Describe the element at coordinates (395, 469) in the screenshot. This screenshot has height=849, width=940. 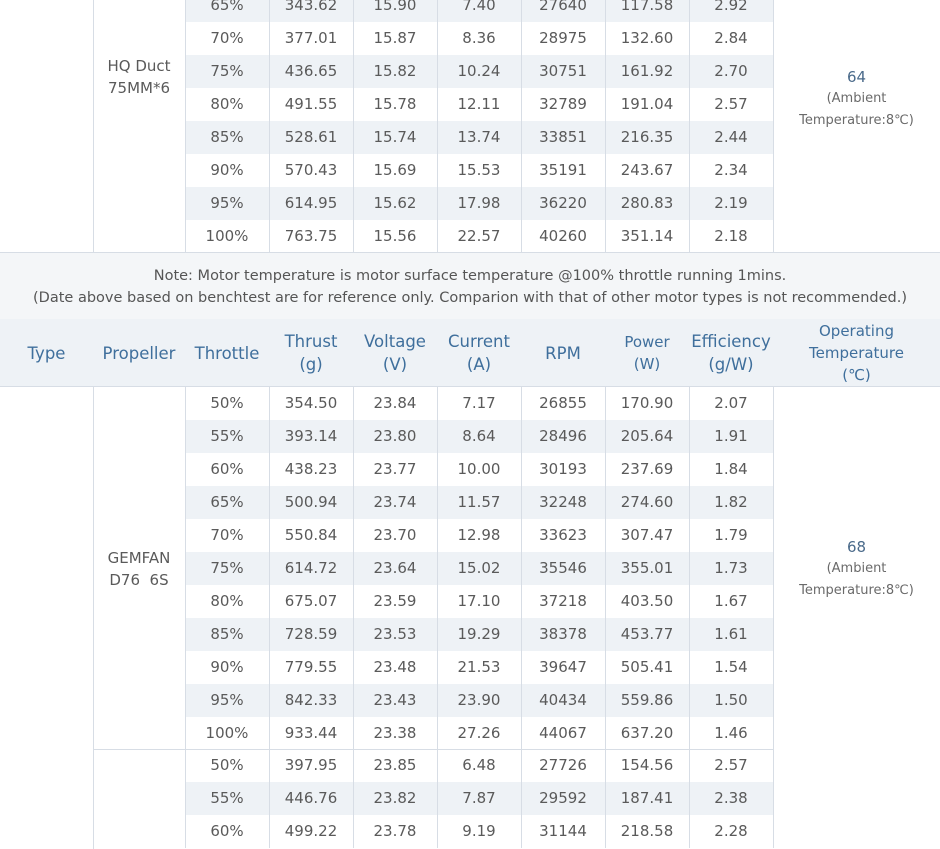
I see `cell-voltage: 23.77` at that location.